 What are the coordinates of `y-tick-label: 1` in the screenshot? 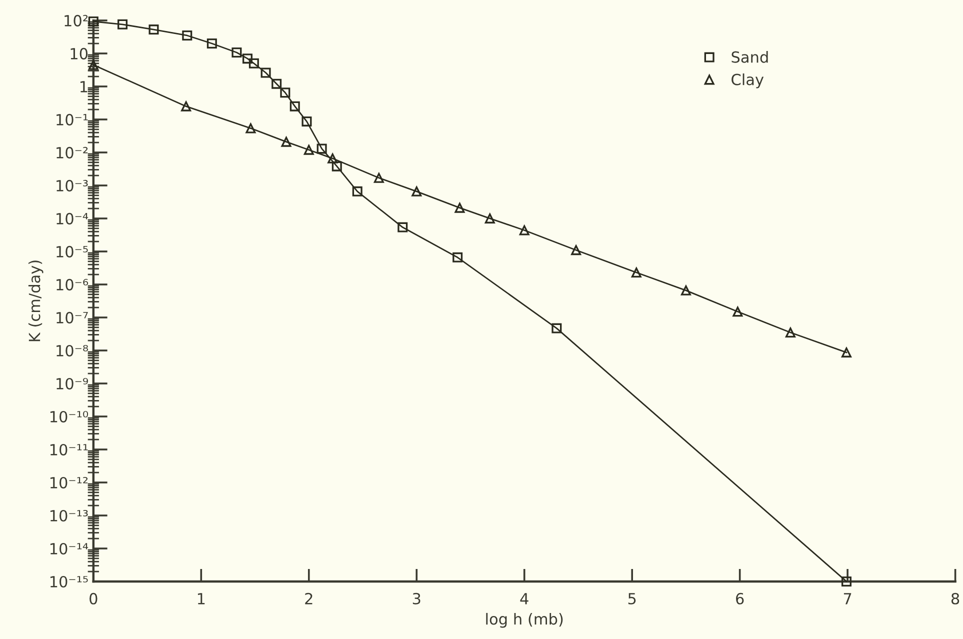 It's located at (84, 86).